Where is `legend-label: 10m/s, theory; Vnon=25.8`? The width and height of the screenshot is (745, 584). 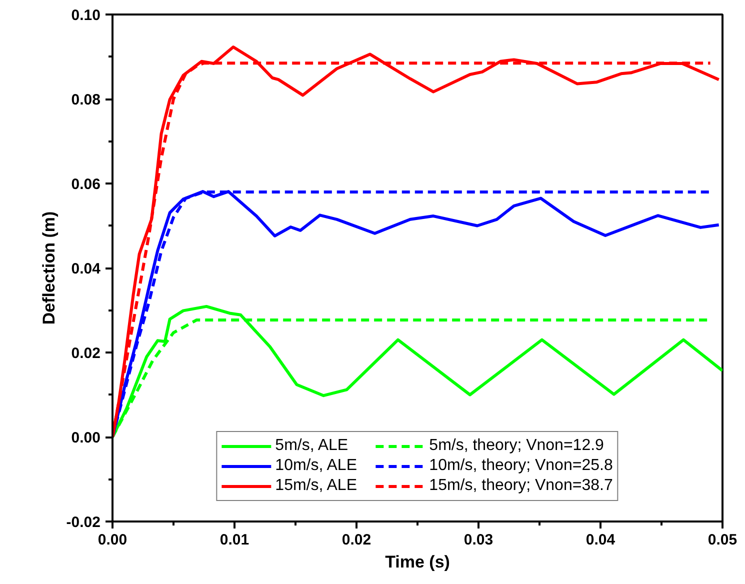
legend-label: 10m/s, theory; Vnon=25.8 is located at coordinates (521, 466).